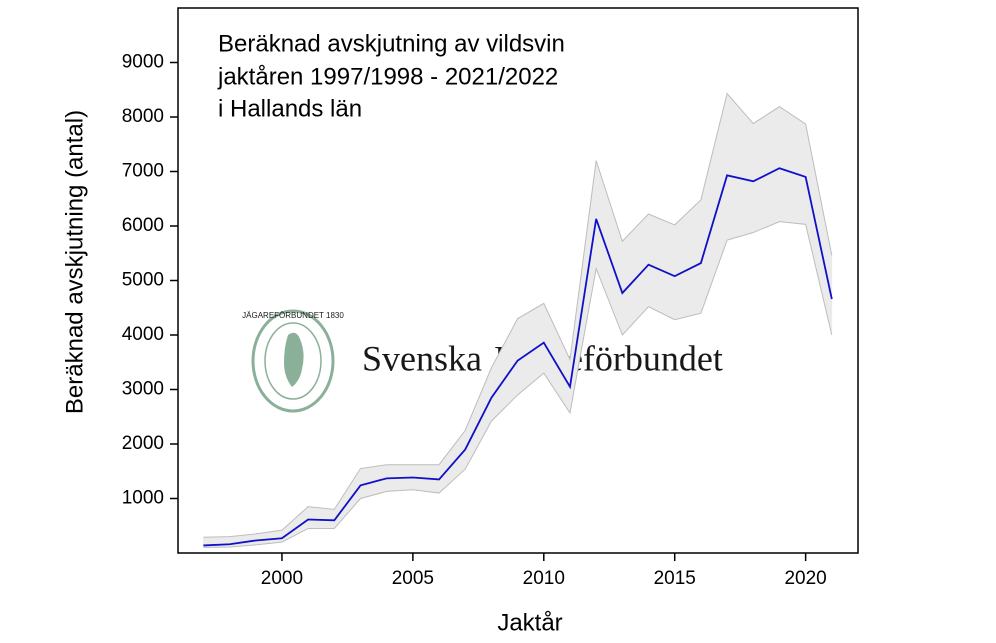  Describe the element at coordinates (675, 578) in the screenshot. I see `x-tick-label: 2015` at that location.